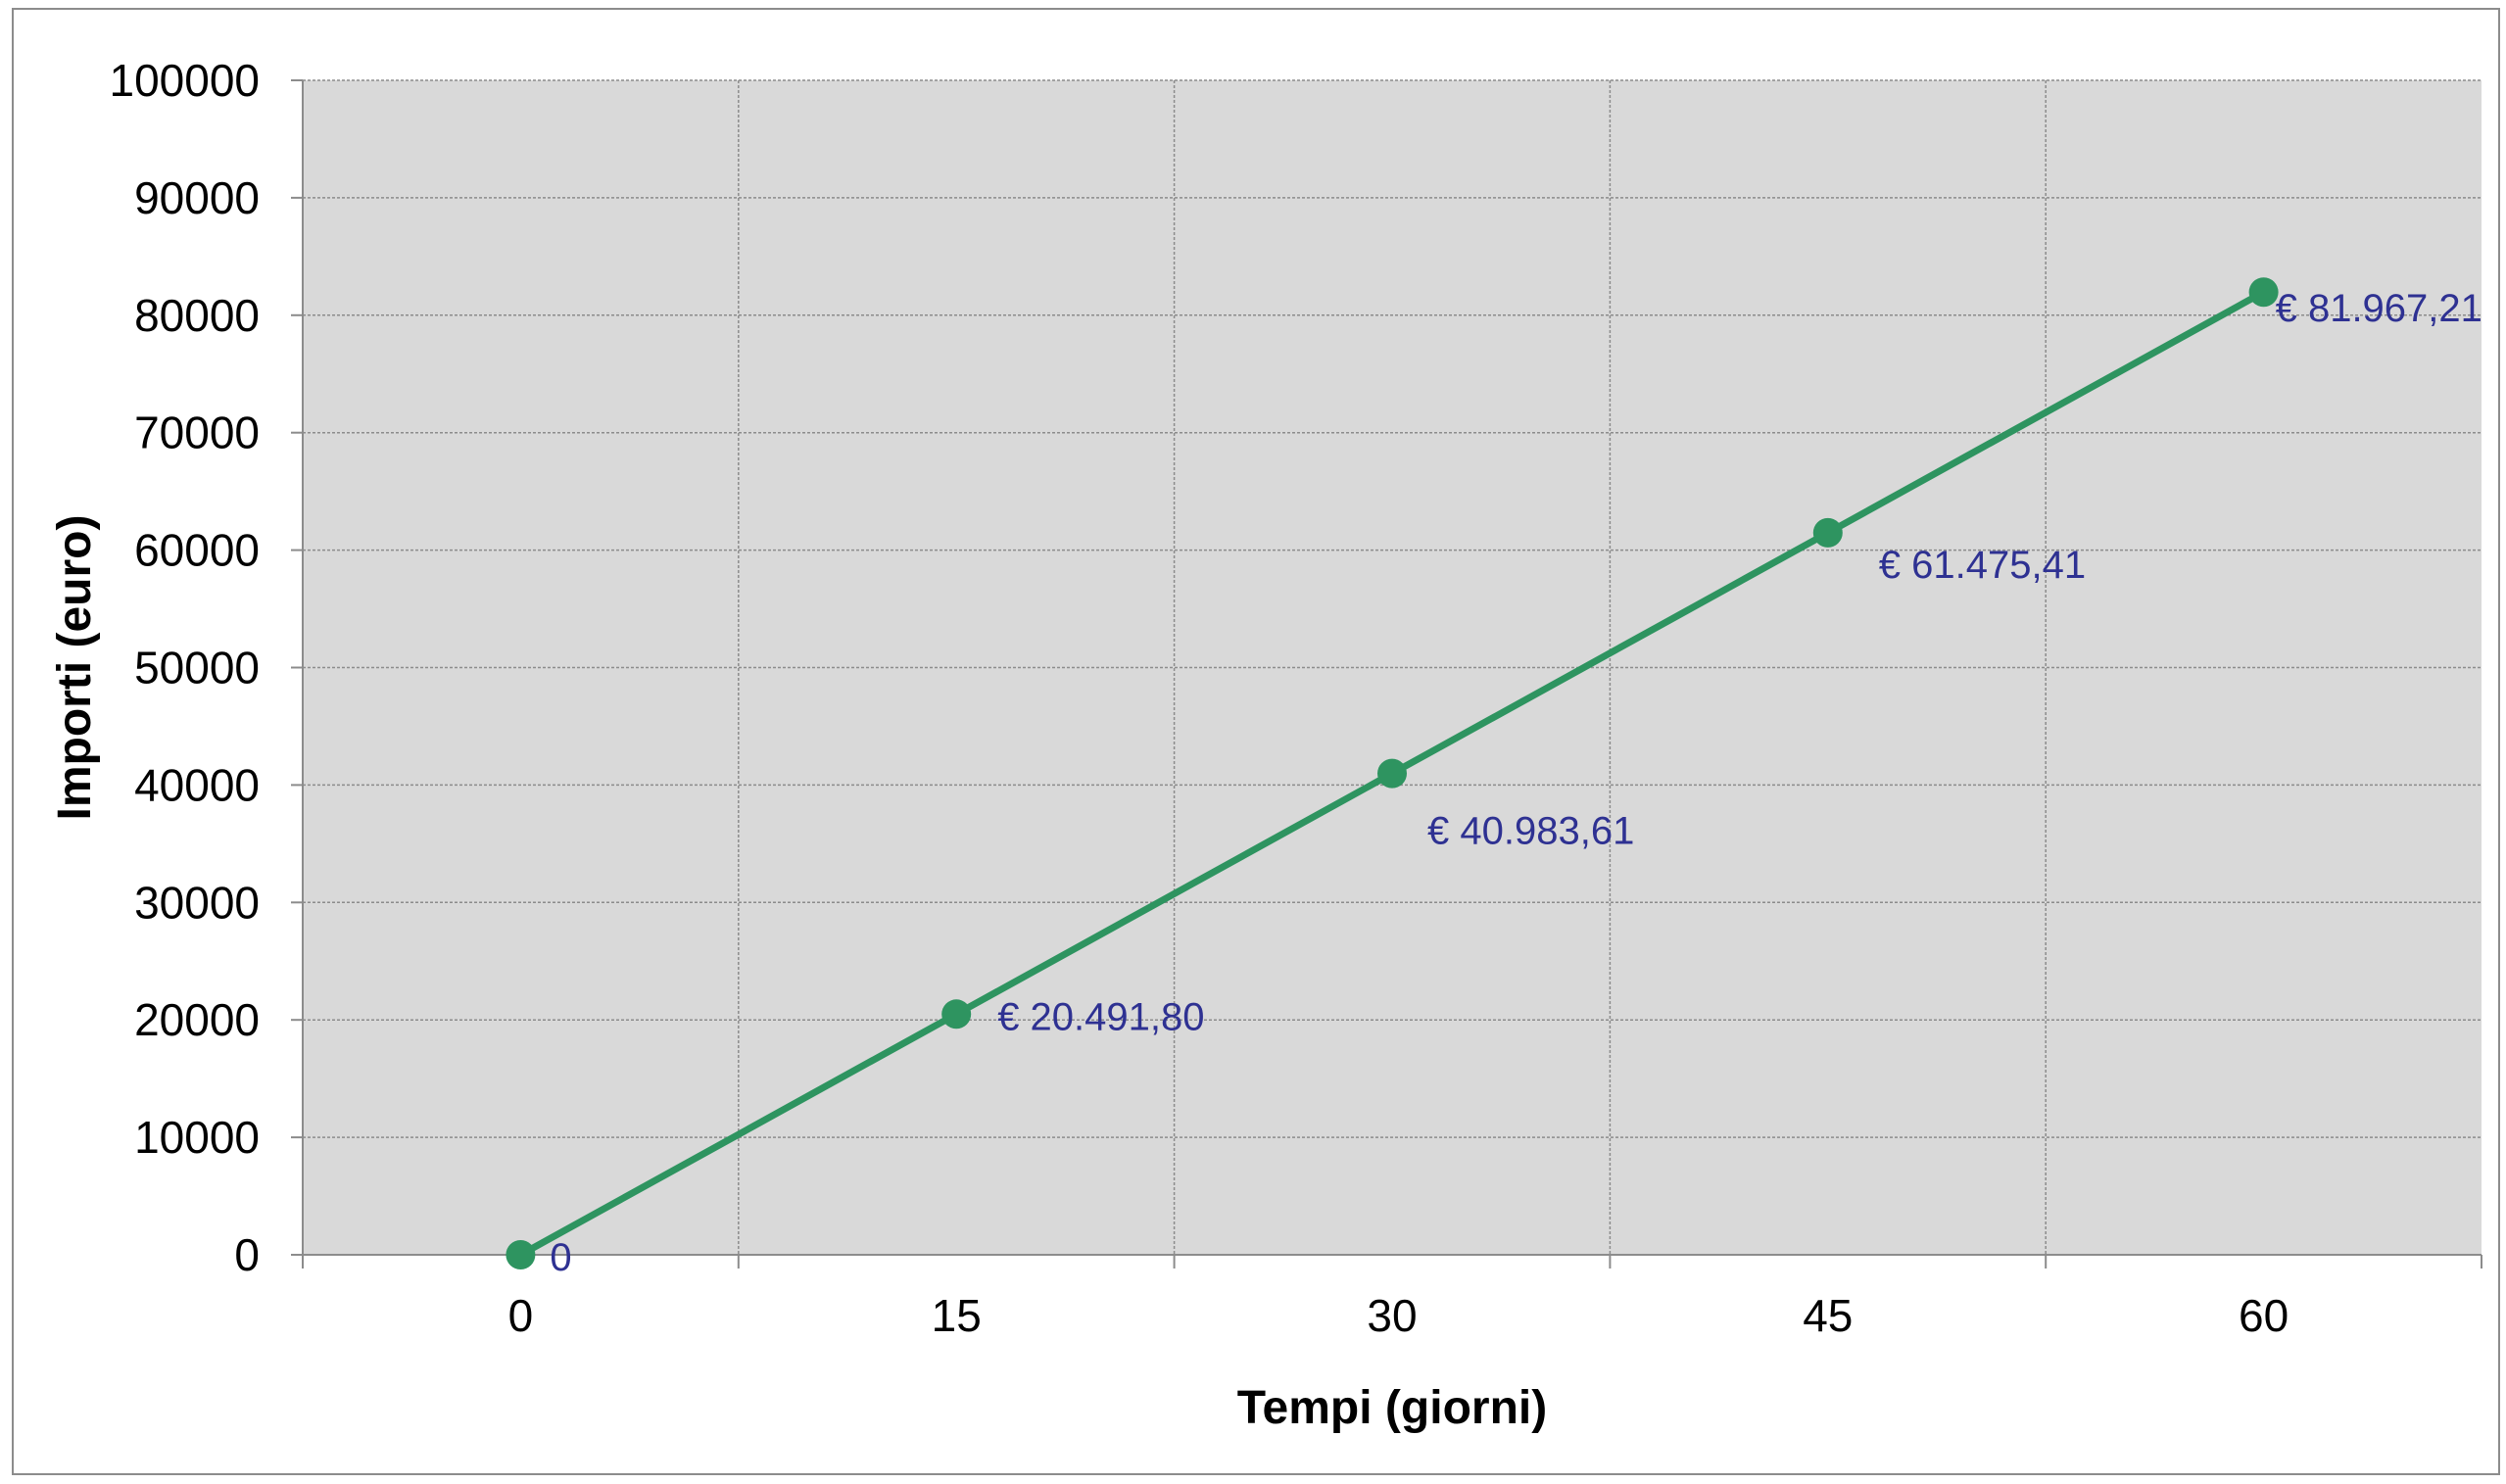  What do you see at coordinates (197, 902) in the screenshot?
I see `y-tick-label: 30000` at bounding box center [197, 902].